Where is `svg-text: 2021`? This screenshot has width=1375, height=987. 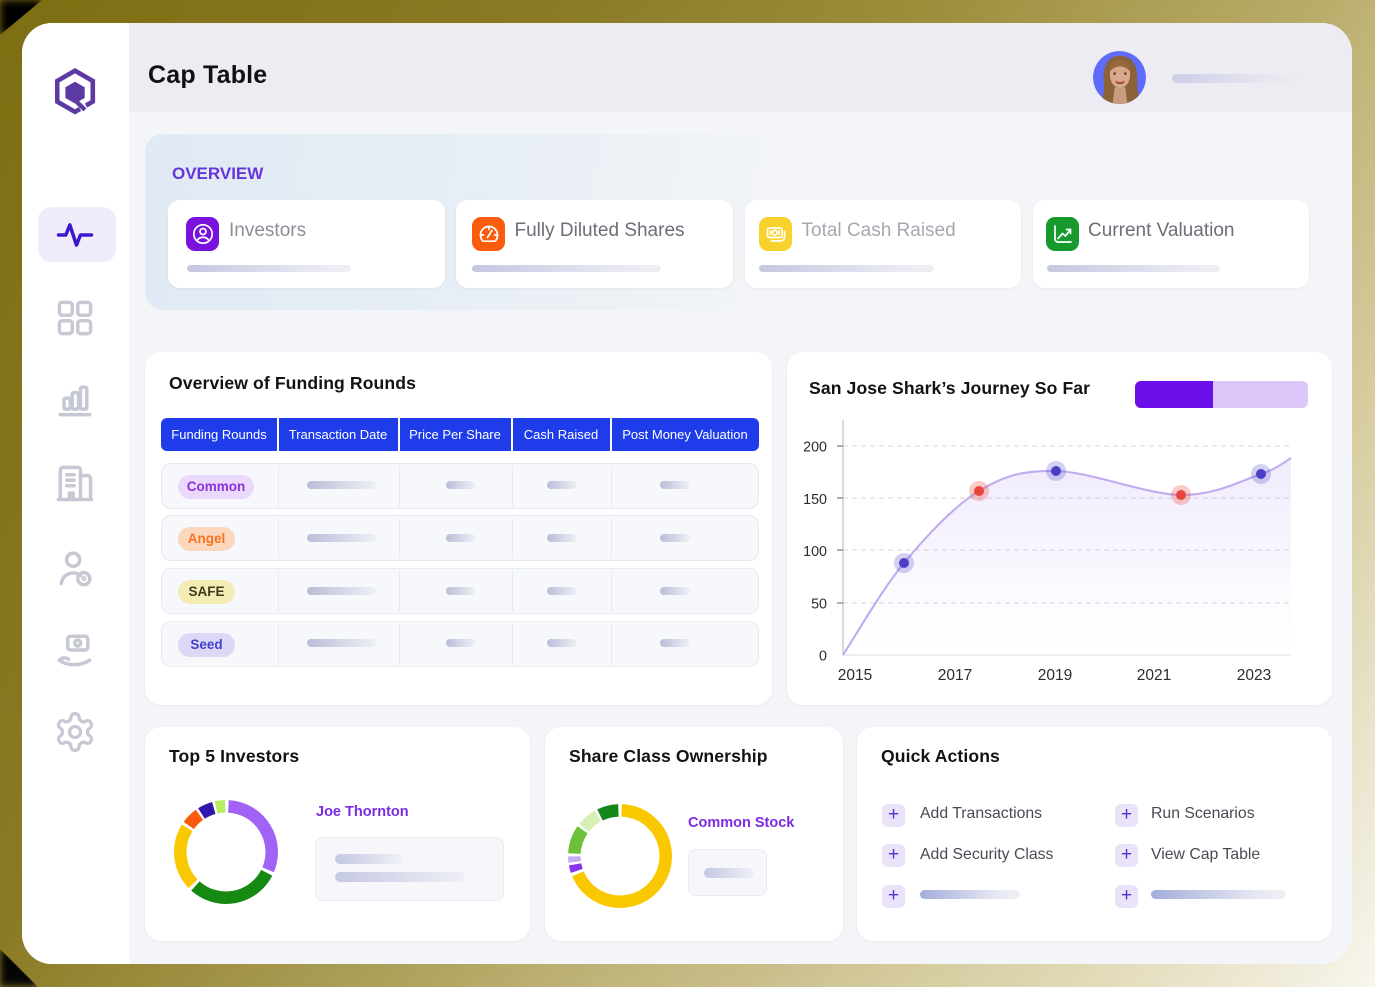
svg-text: 2021 is located at coordinates (1154, 675).